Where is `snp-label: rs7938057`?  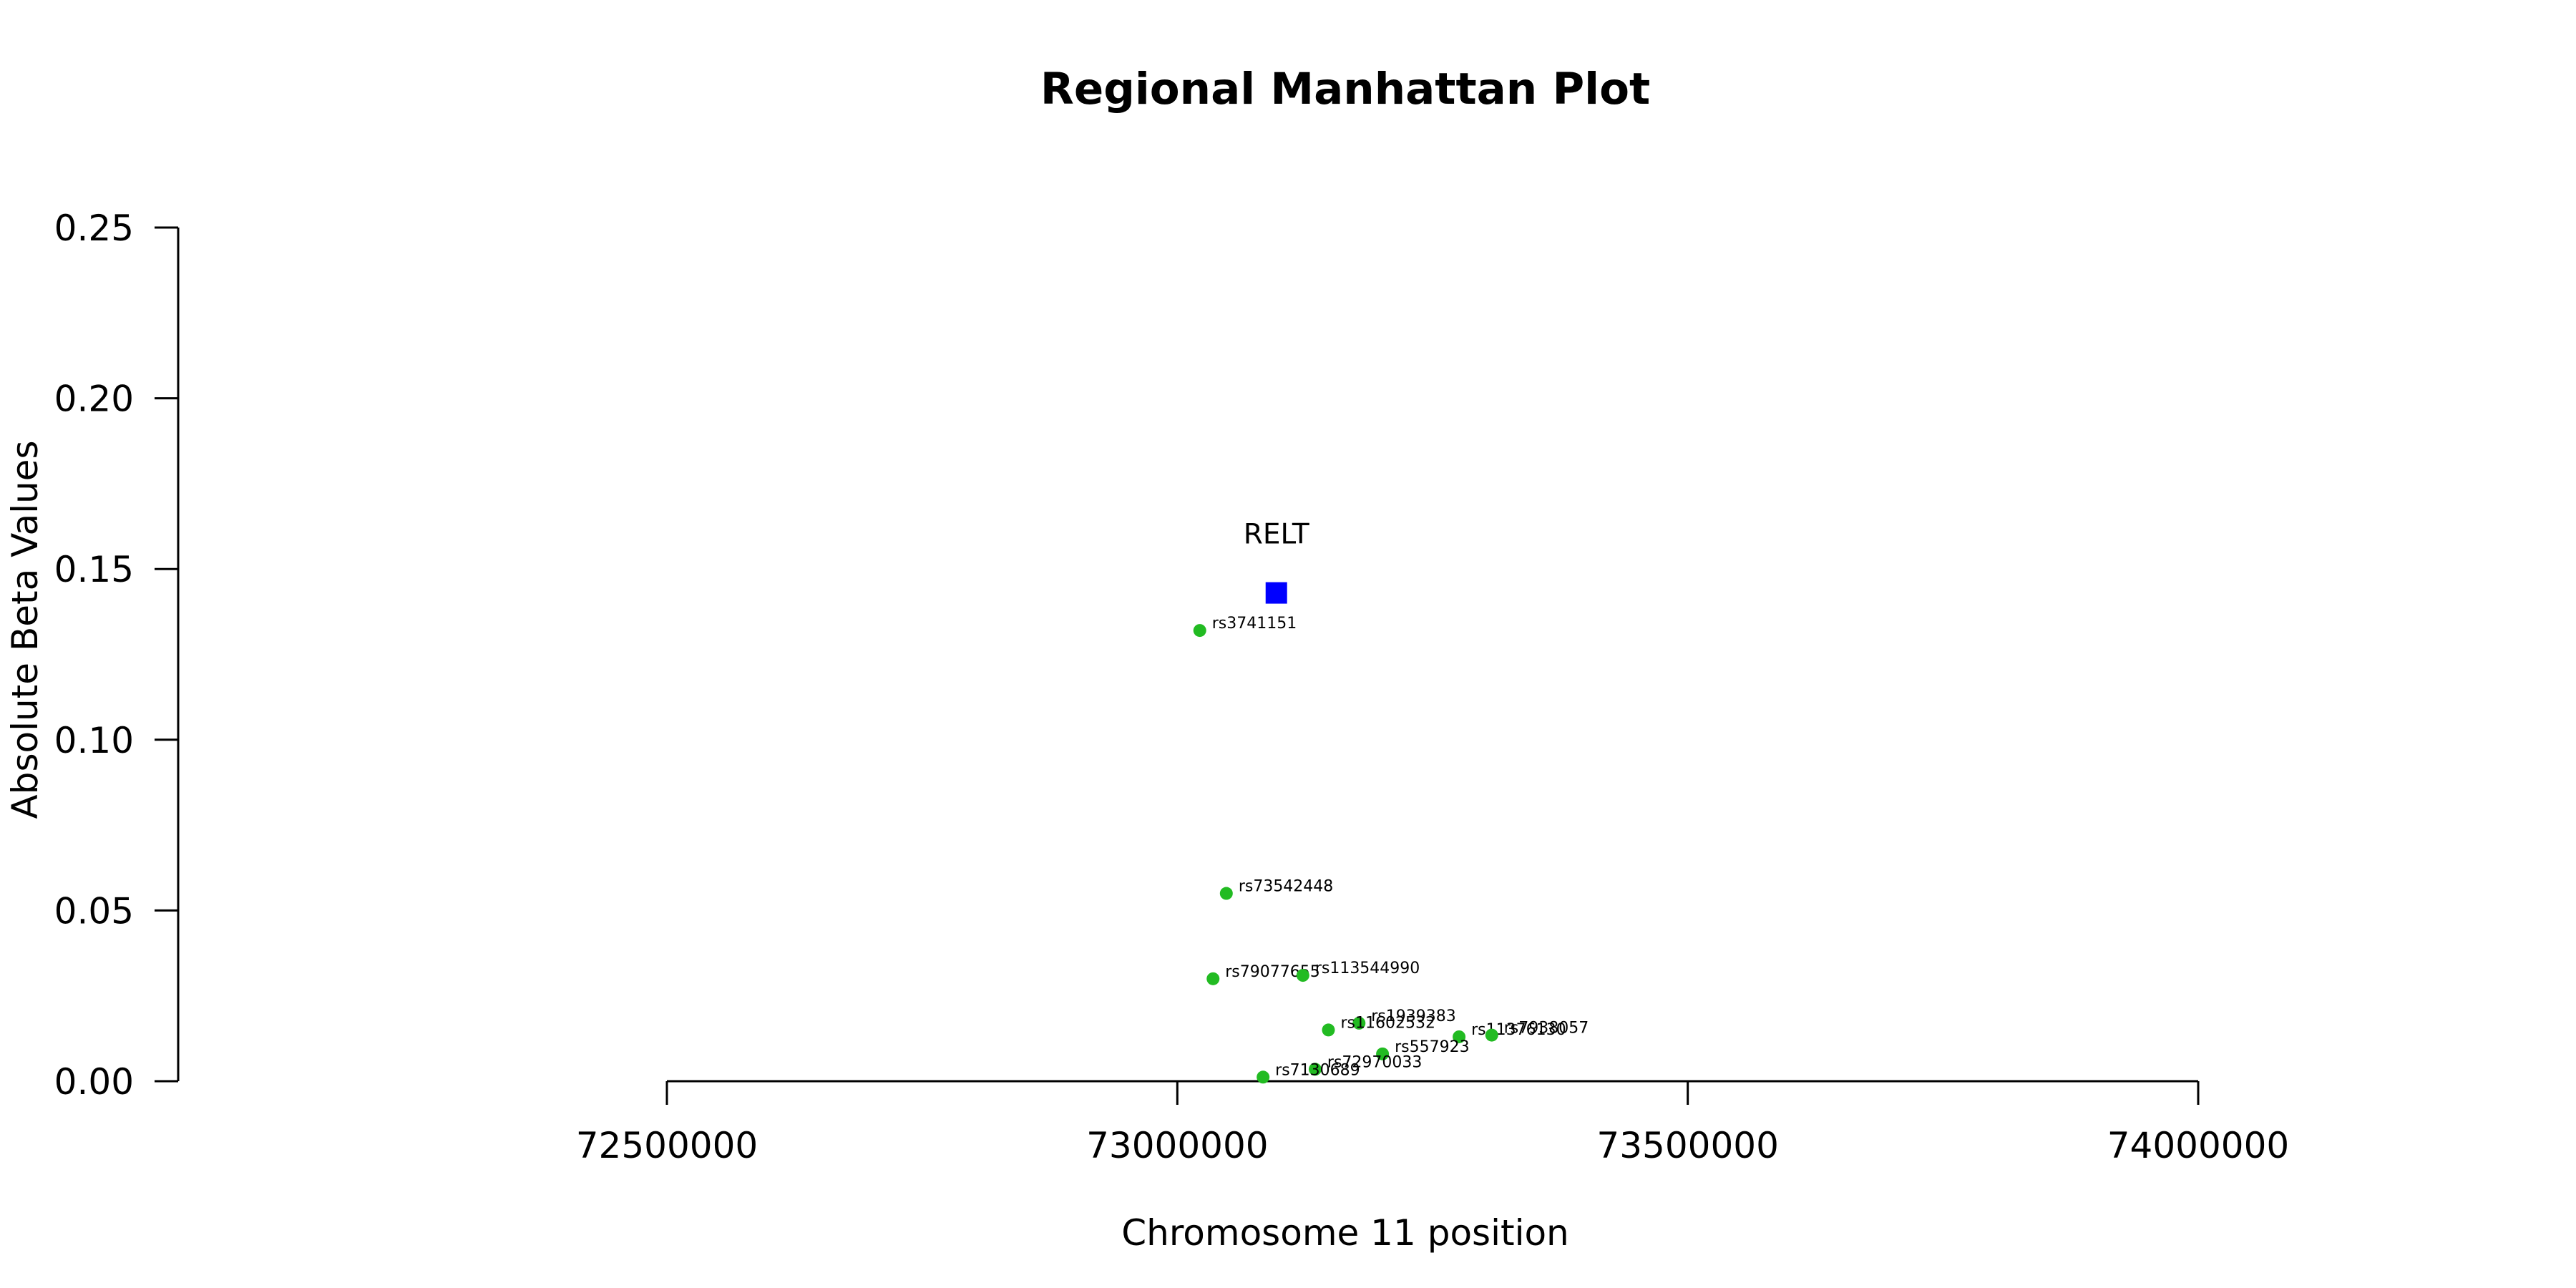
snp-label: rs7938057 is located at coordinates (1546, 1029).